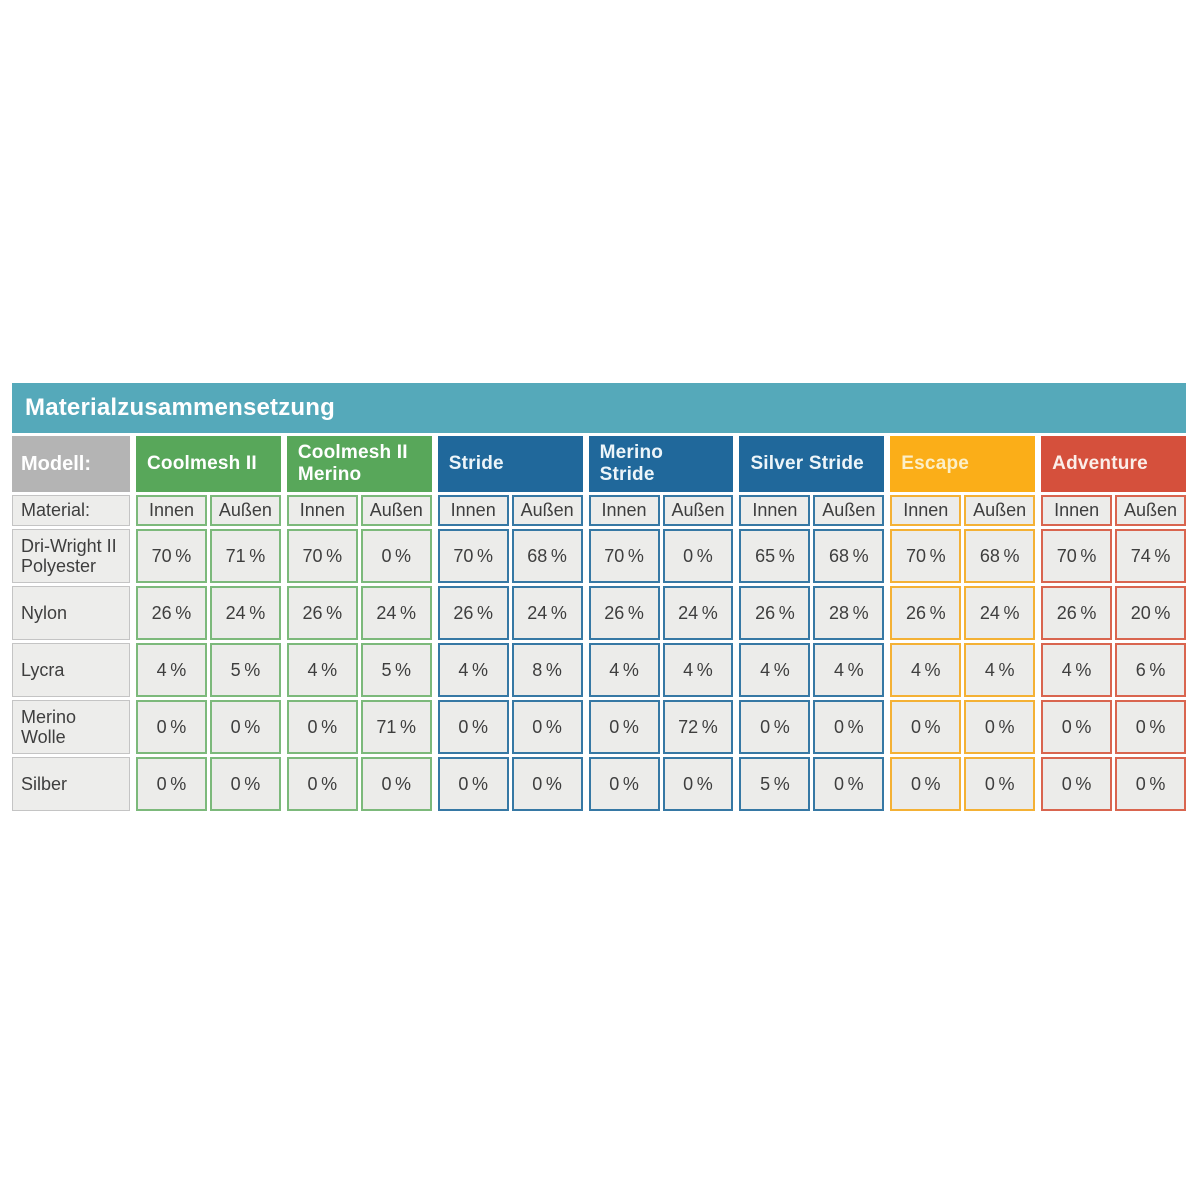 The image size is (1200, 1200). Describe the element at coordinates (473, 670) in the screenshot. I see `value-cell-stride-innen-3: 4 %` at that location.